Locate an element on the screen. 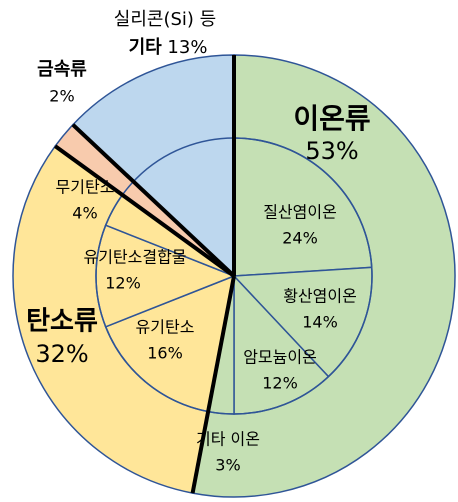 This screenshot has width=458, height=502. inner-category-label: 유기탄소 is located at coordinates (165, 327).